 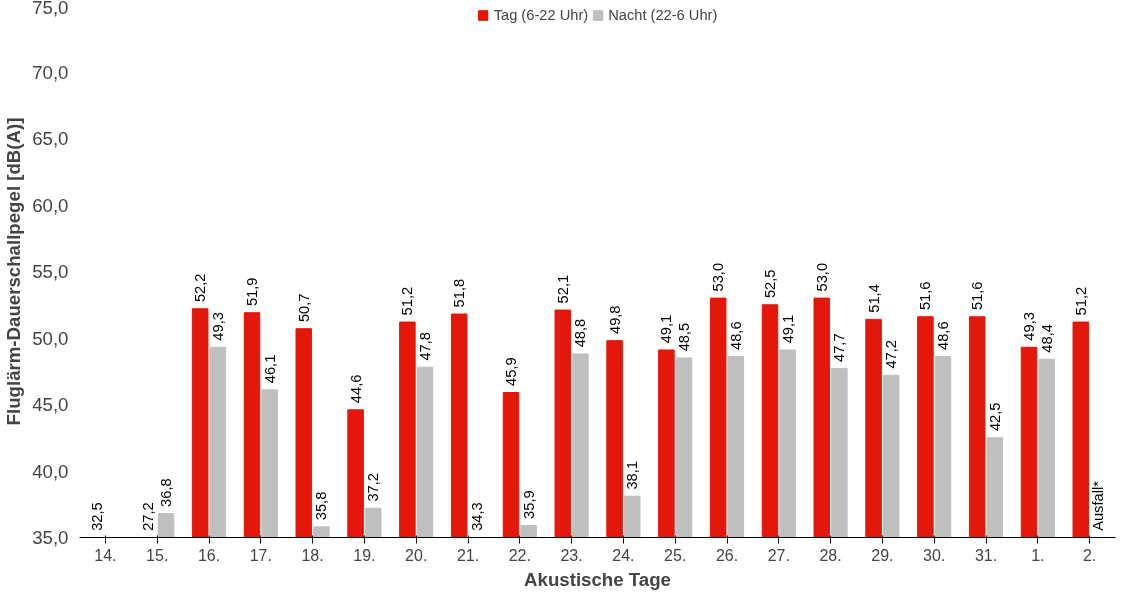 What do you see at coordinates (580, 333) in the screenshot?
I see `data-label: 48,8` at bounding box center [580, 333].